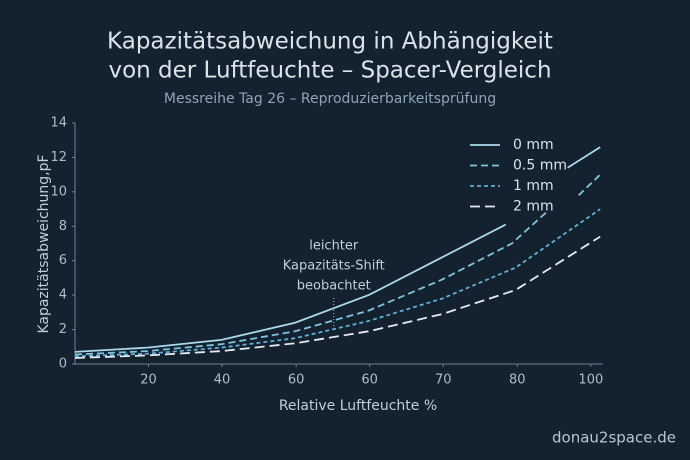 This screenshot has height=460, width=690. I want to click on x-axis-label: Relative Luftfeuchte %, so click(358, 406).